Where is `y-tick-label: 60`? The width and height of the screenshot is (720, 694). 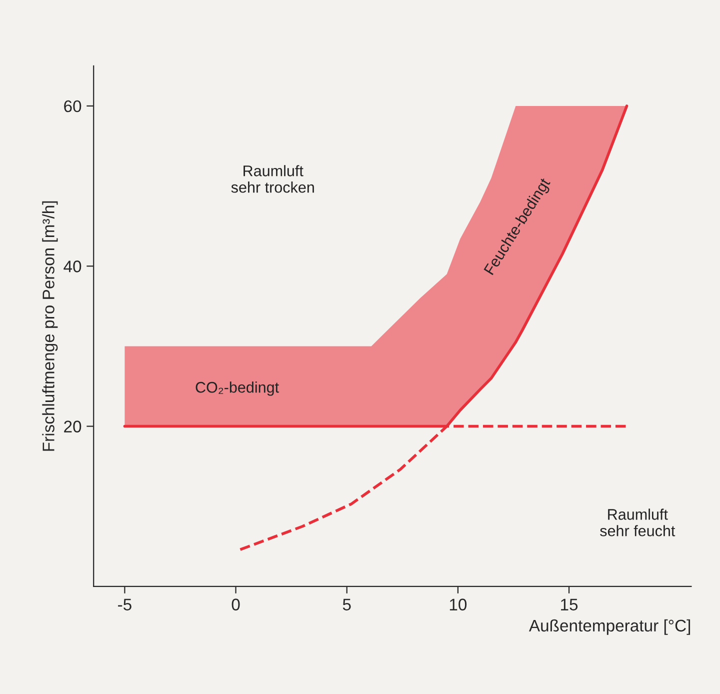 y-tick-label: 60 is located at coordinates (73, 106).